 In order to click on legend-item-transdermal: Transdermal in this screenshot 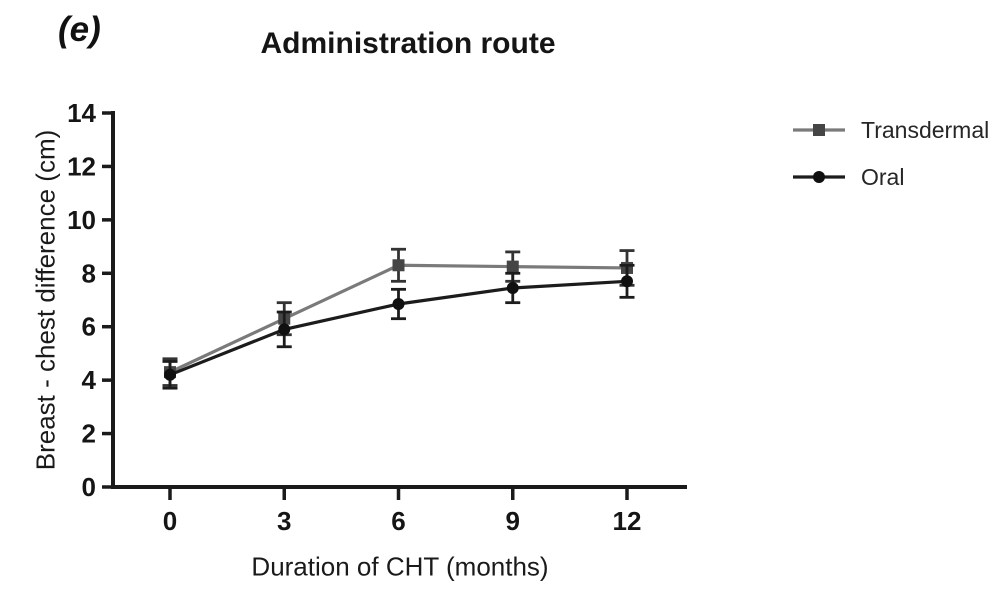, I will do `click(890, 130)`.